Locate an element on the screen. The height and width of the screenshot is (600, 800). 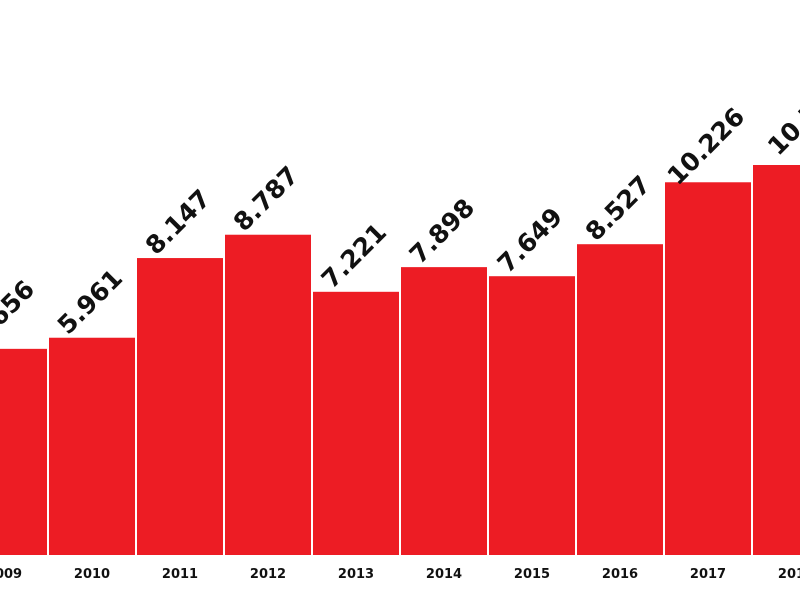
value-label-2018: 10.7 is located at coordinates (781, 129).